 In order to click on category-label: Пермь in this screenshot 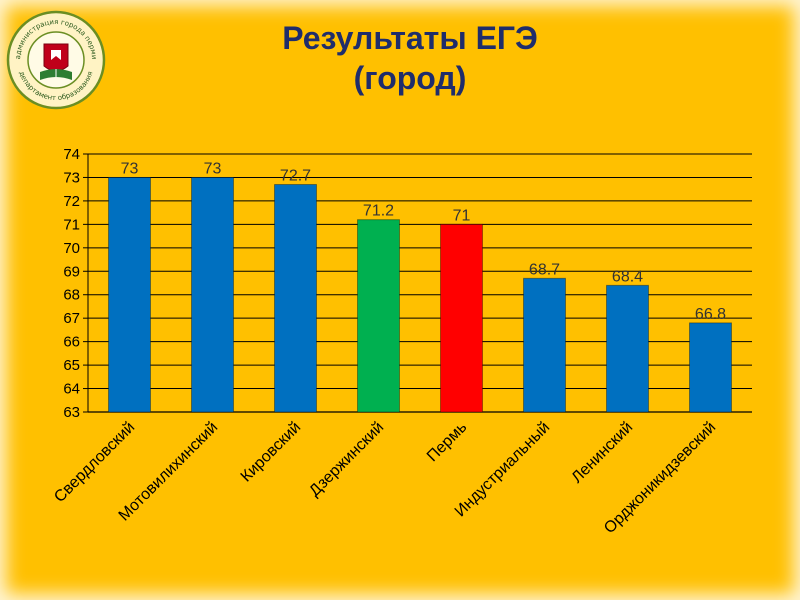, I will do `click(447, 442)`.